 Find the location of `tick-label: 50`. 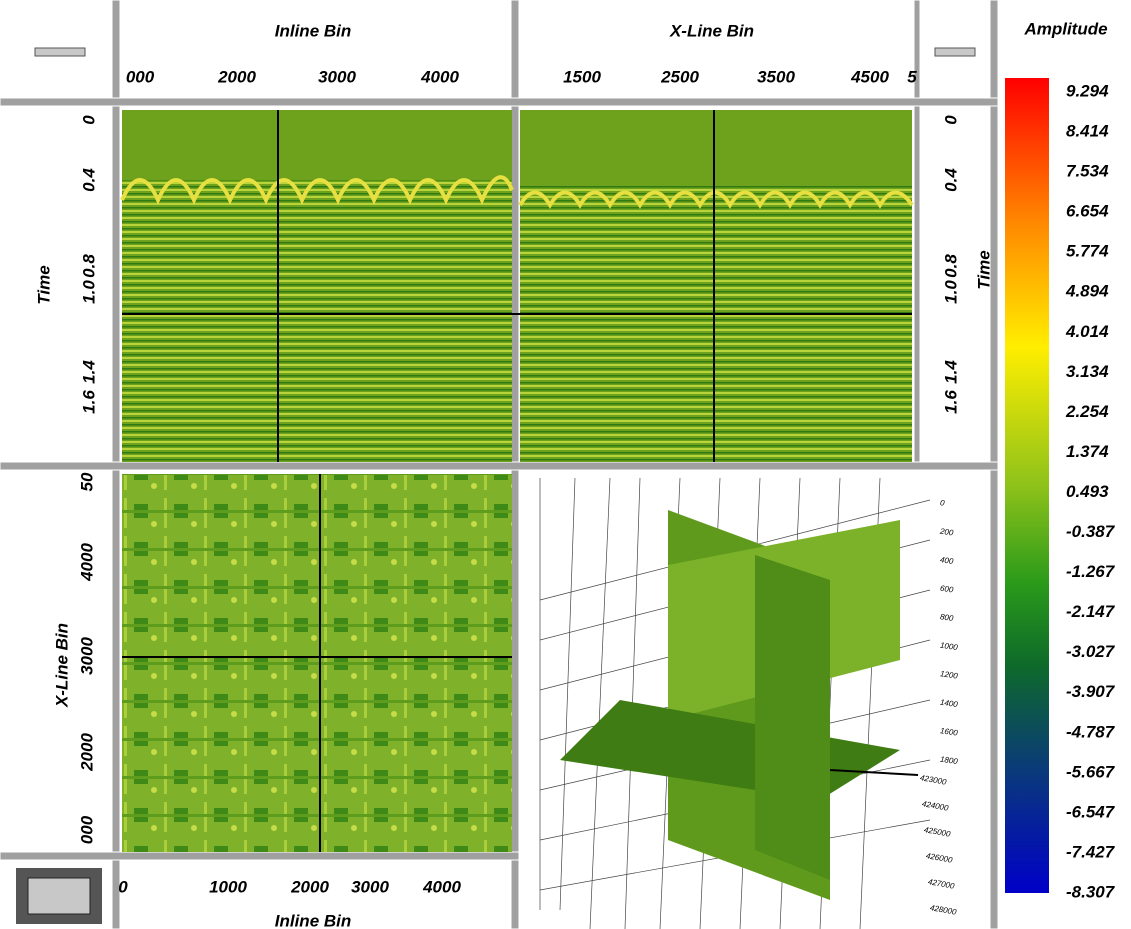

tick-label: 50 is located at coordinates (86, 481).